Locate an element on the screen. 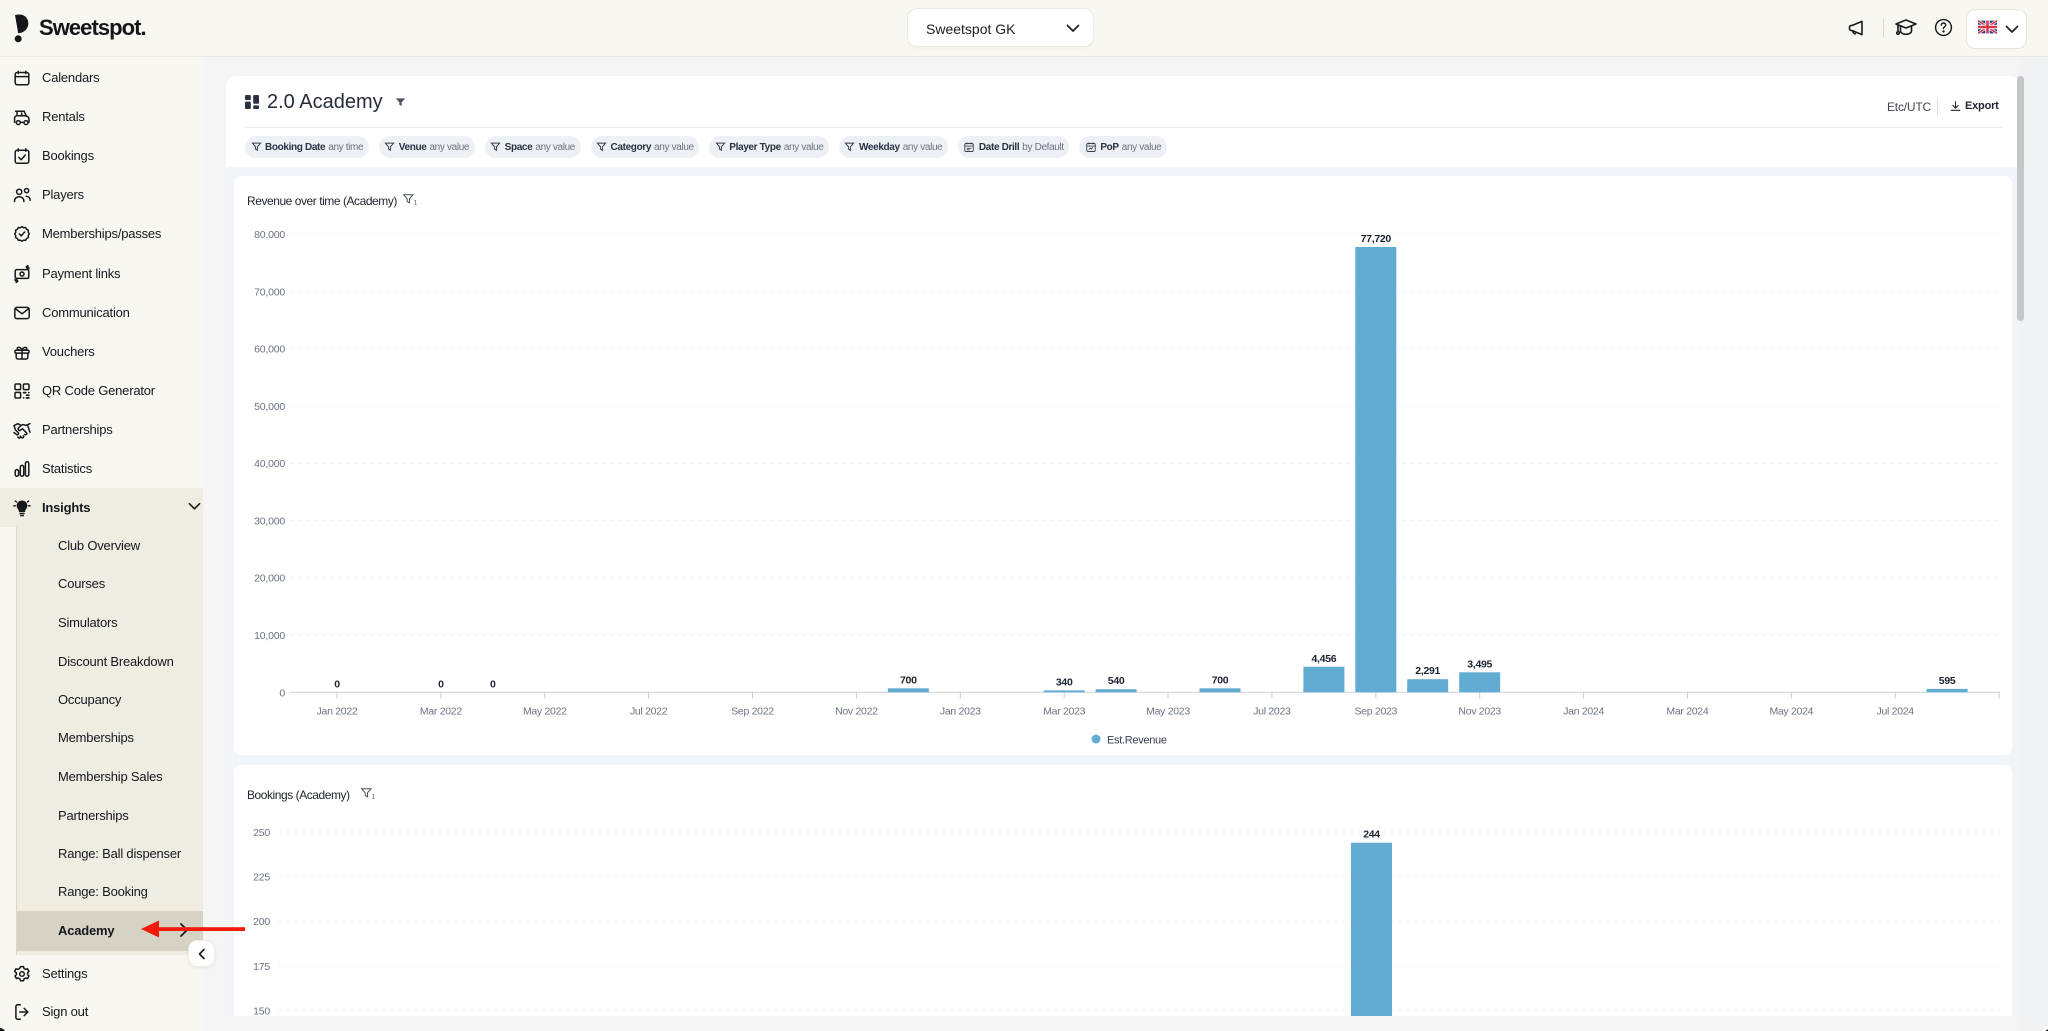  svg-text: Sep 2023 is located at coordinates (1376, 711).